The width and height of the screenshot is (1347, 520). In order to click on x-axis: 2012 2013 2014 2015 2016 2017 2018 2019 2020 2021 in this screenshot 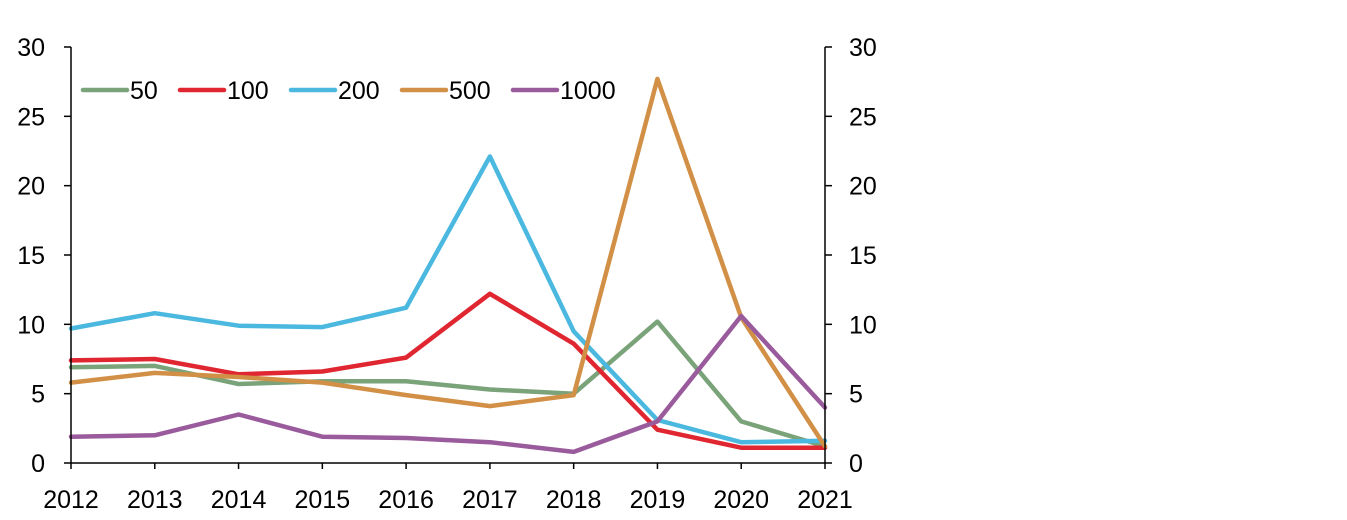, I will do `click(448, 488)`.